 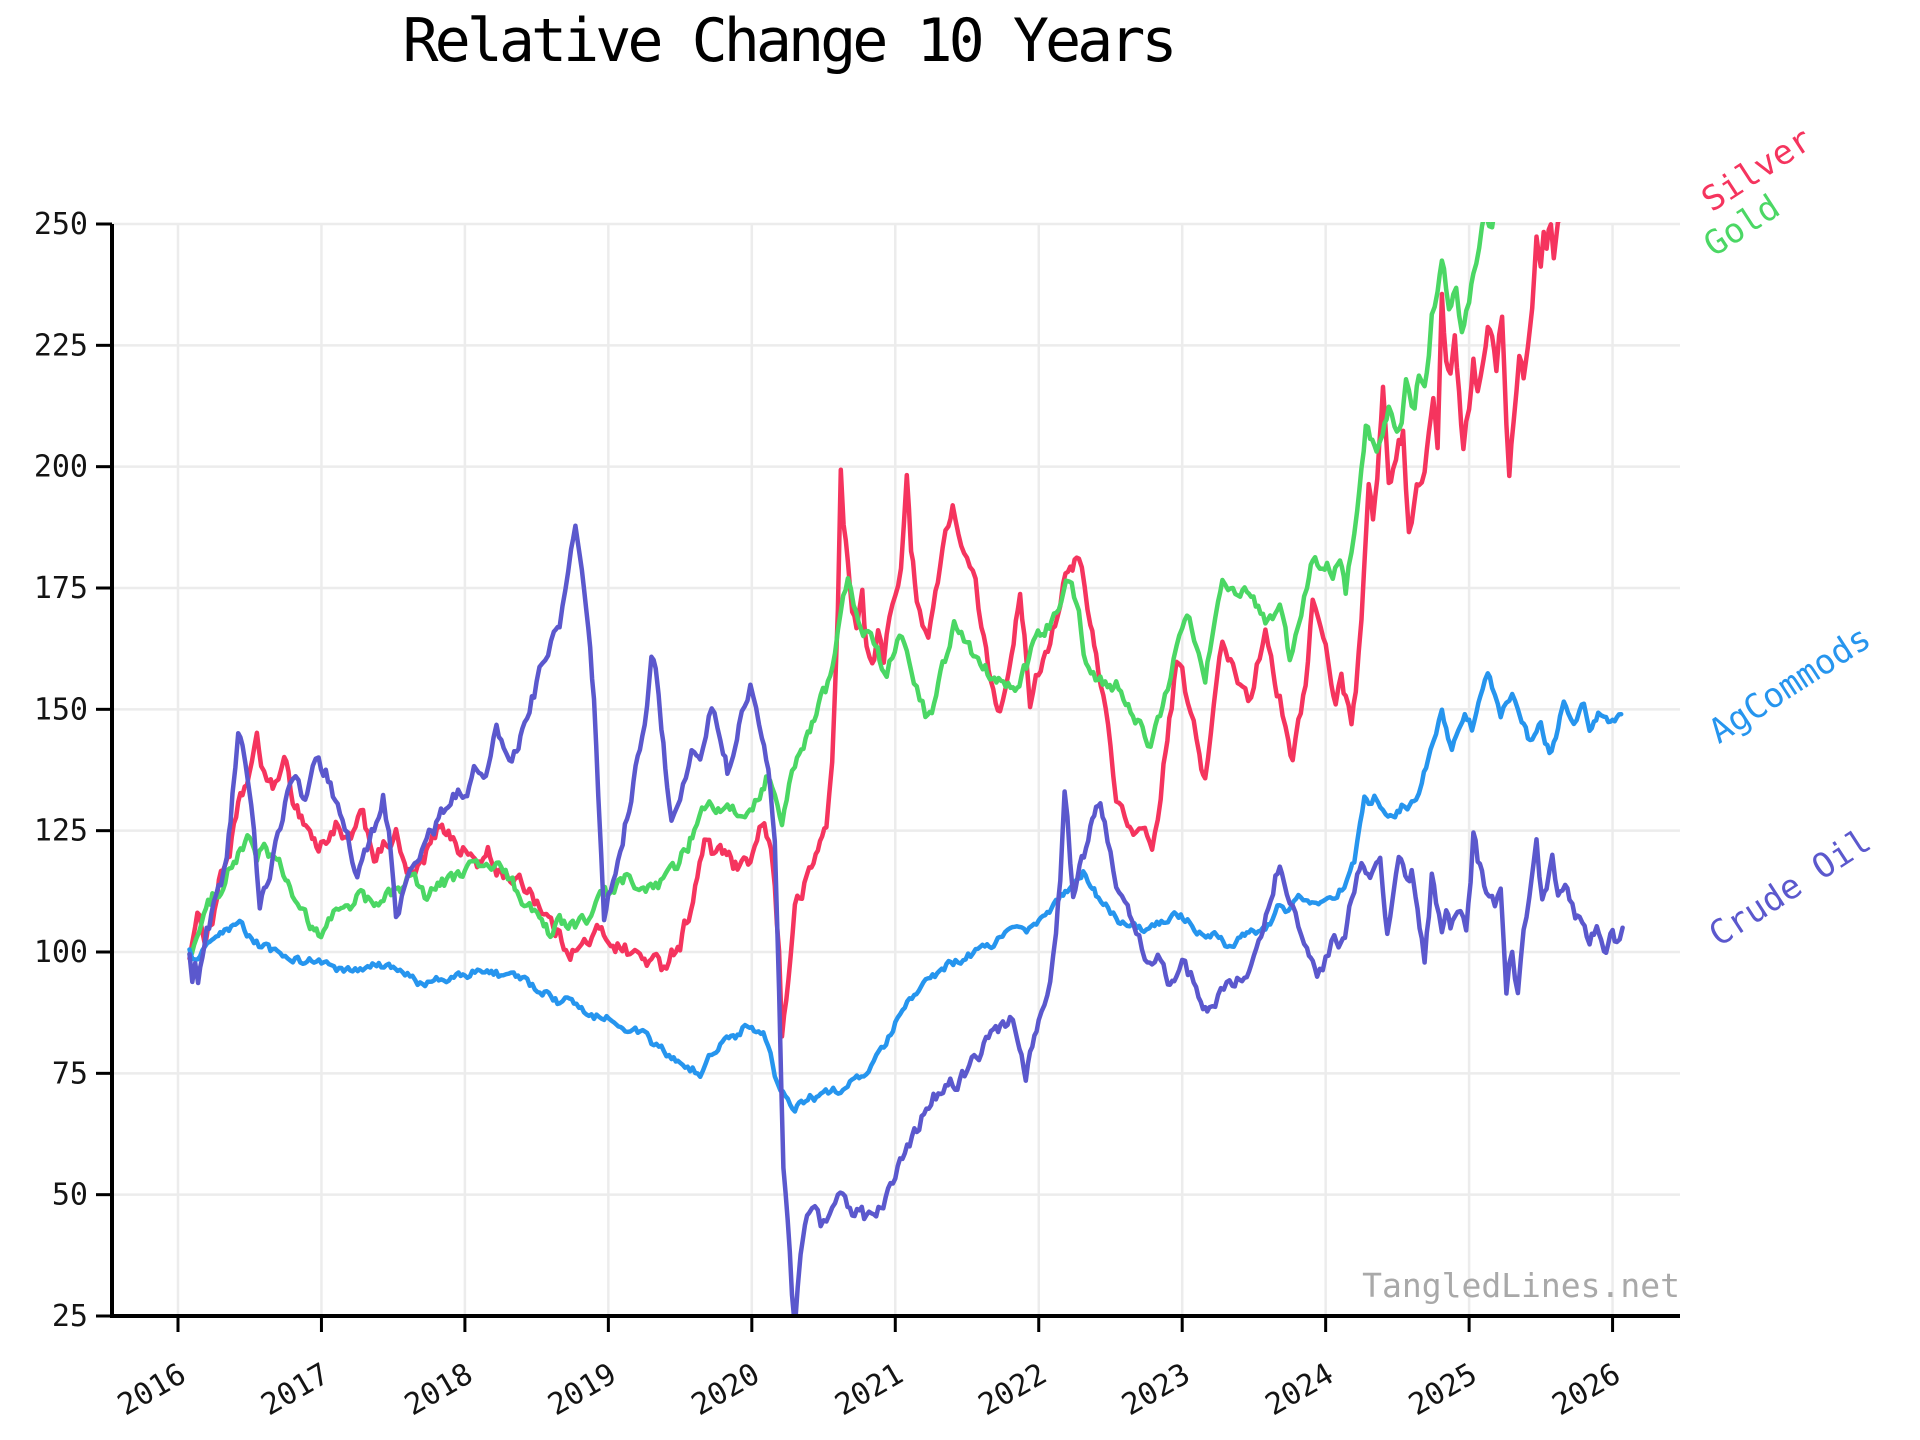 I want to click on y-tick-label: 25, so click(x=70, y=1316).